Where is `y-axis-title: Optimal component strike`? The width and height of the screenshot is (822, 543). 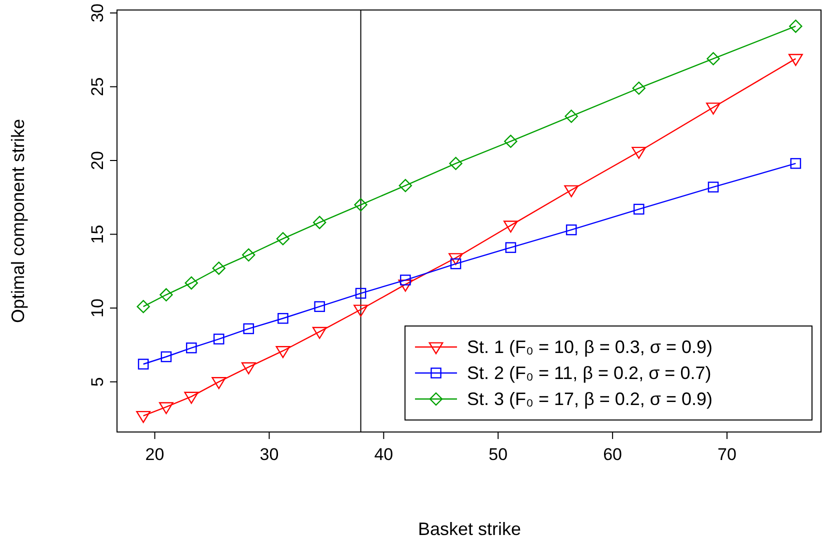
y-axis-title: Optimal component strike is located at coordinates (18, 221).